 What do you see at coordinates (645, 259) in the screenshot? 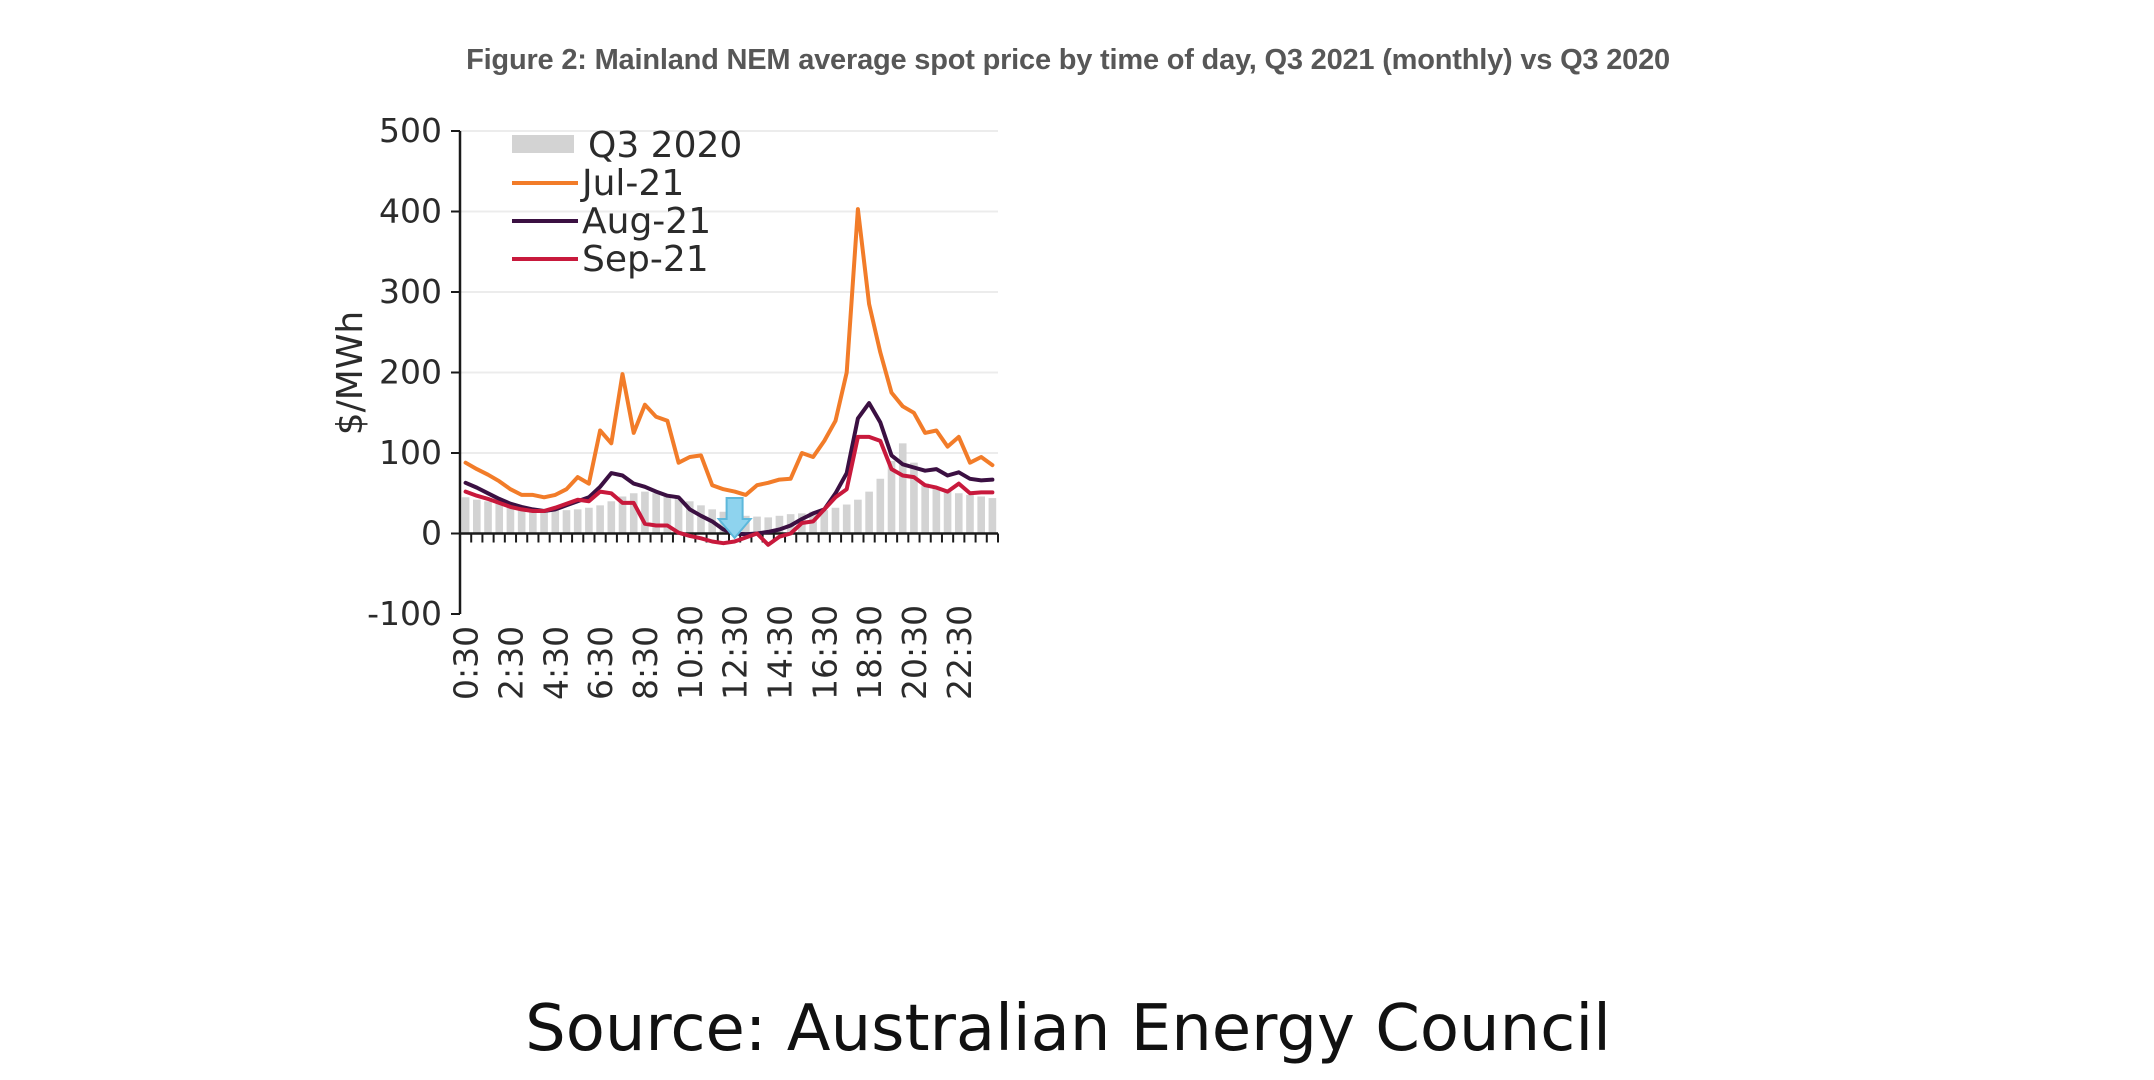
I see `legend-label-sep-21: Sep-21` at bounding box center [645, 259].